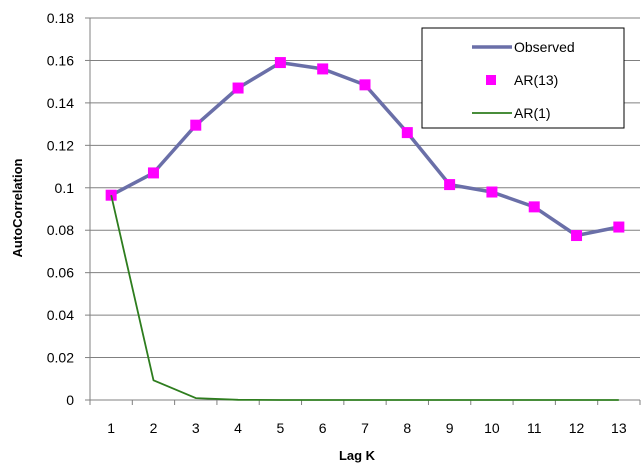 This screenshot has height=472, width=642. What do you see at coordinates (60, 209) in the screenshot?
I see `y-tick-labels: 0 0.02 0.04 0.06 0.08 0.1 0.12 0.14 0.16 0.18` at bounding box center [60, 209].